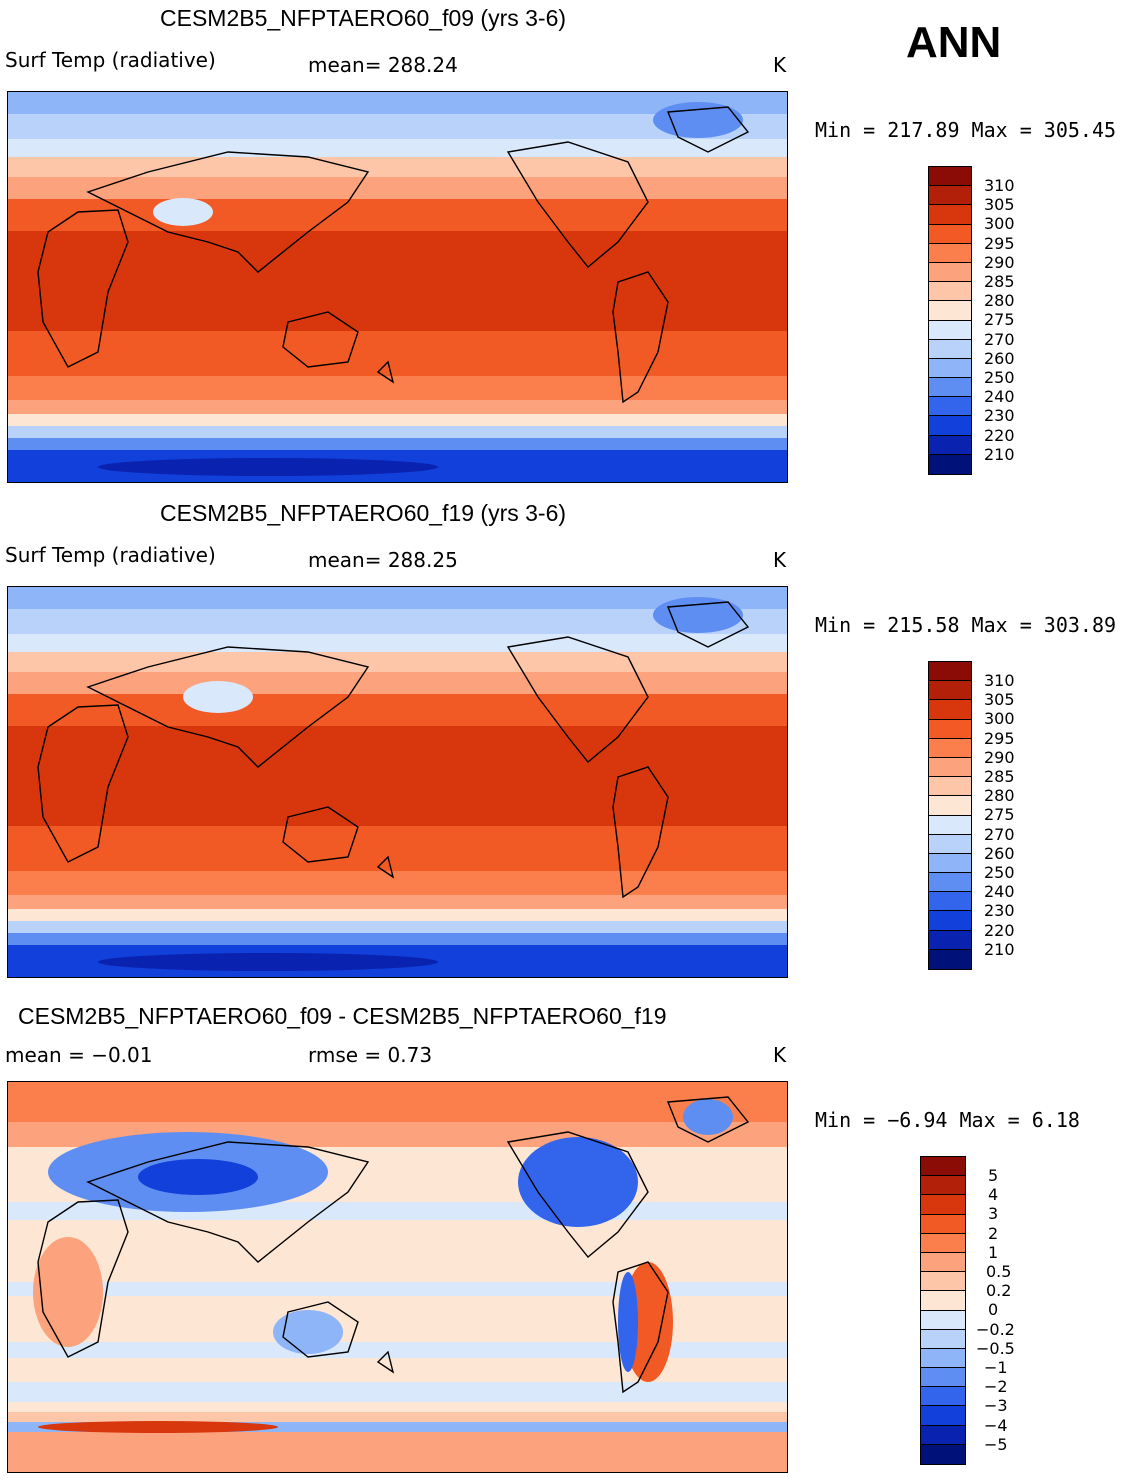 The width and height of the screenshot is (1129, 1478). What do you see at coordinates (363, 18) in the screenshot?
I see `panel1-title: CESM2B5_NFPTAERO60_f09 (yrs 3-6)` at bounding box center [363, 18].